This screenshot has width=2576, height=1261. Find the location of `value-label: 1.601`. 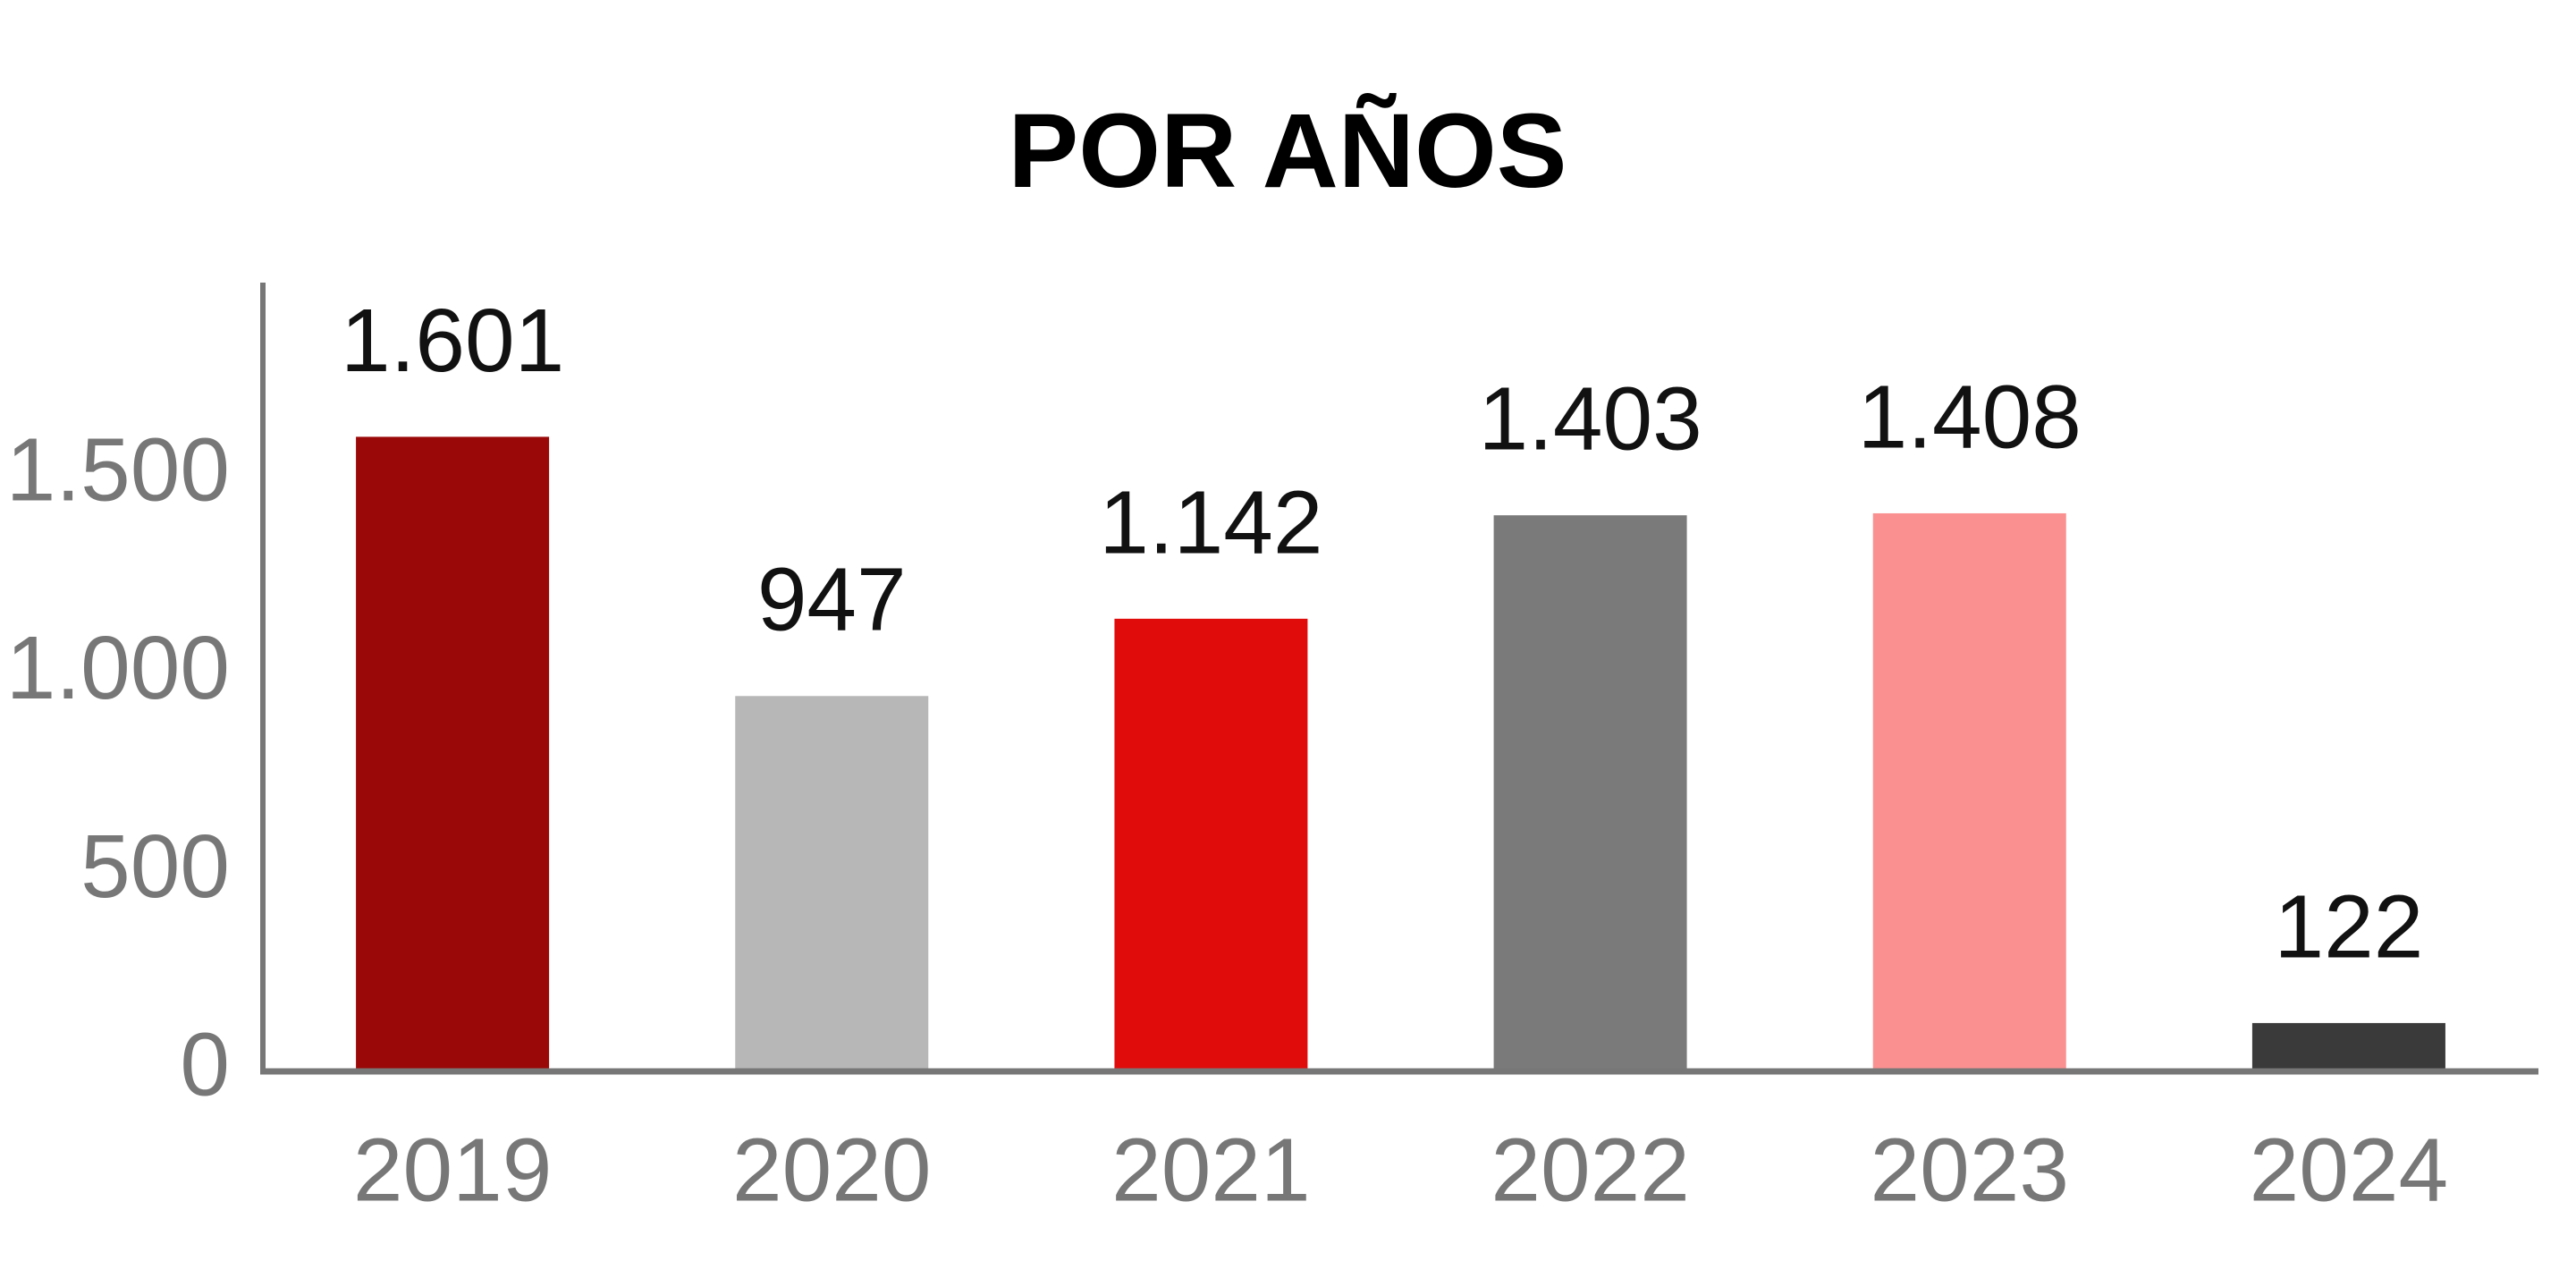

value-label: 1.601 is located at coordinates (452, 341).